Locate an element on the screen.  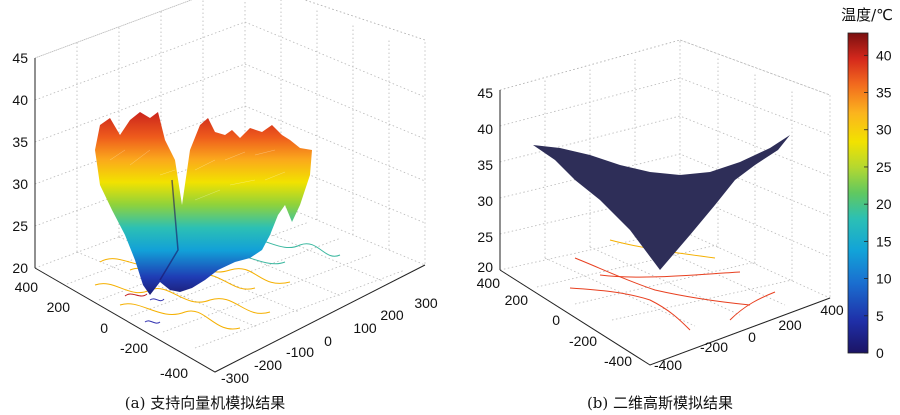
panel-b-x-tick: -400 is located at coordinates (668, 365).